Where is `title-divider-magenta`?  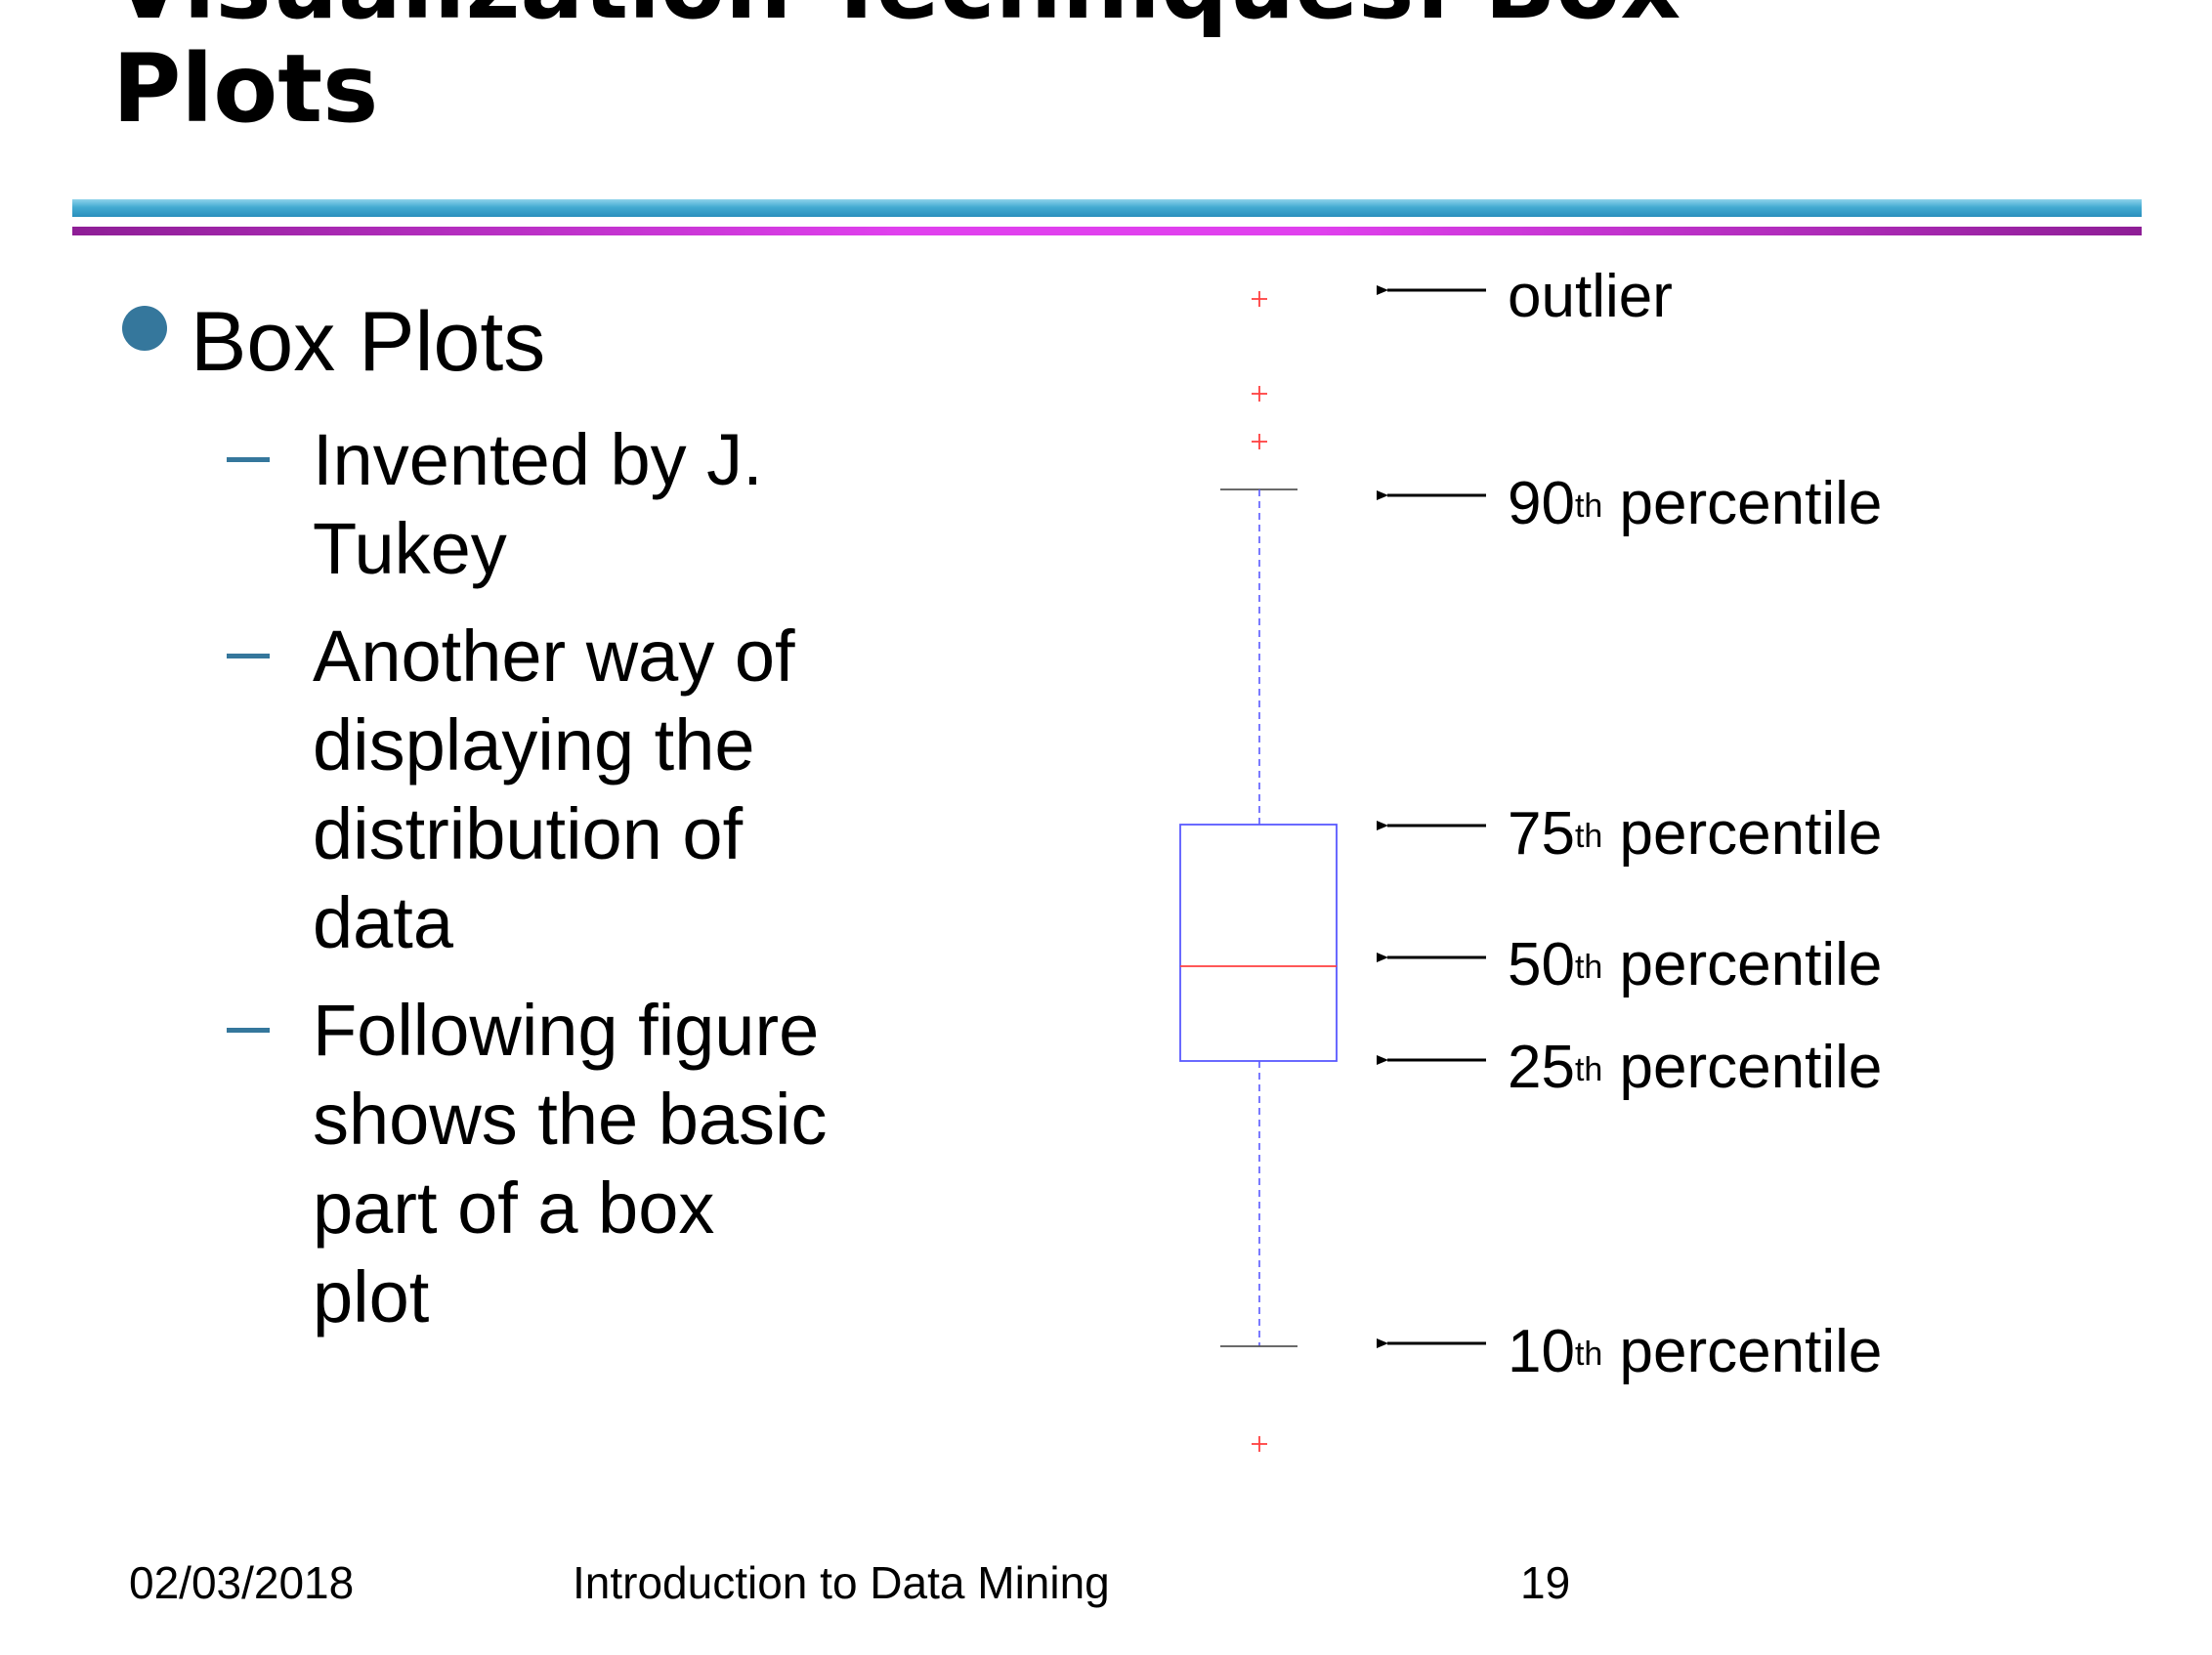 title-divider-magenta is located at coordinates (1107, 231).